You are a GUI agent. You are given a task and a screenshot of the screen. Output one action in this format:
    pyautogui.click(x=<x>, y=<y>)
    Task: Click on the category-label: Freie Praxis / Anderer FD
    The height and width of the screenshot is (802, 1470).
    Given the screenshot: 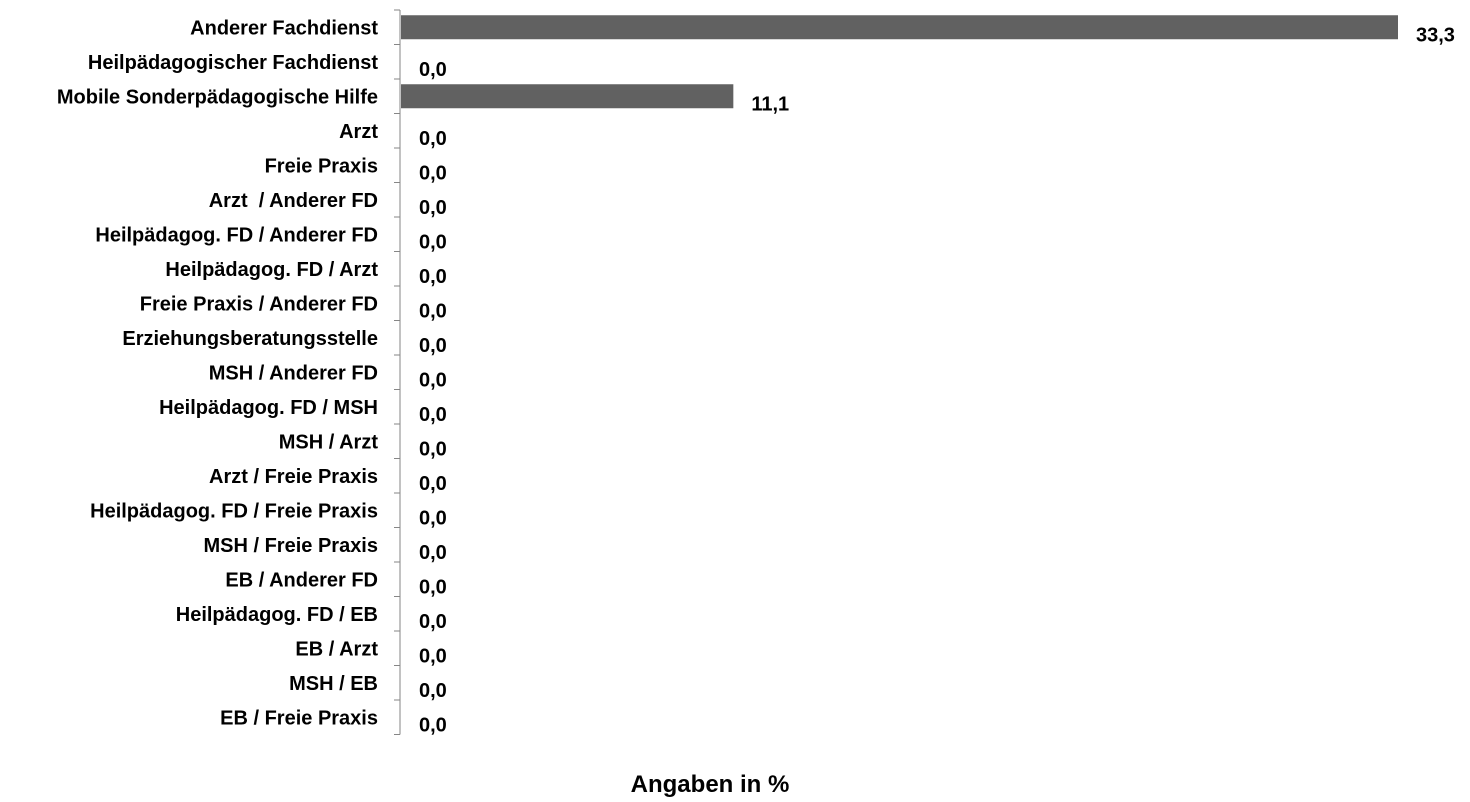 What is the action you would take?
    pyautogui.click(x=259, y=304)
    